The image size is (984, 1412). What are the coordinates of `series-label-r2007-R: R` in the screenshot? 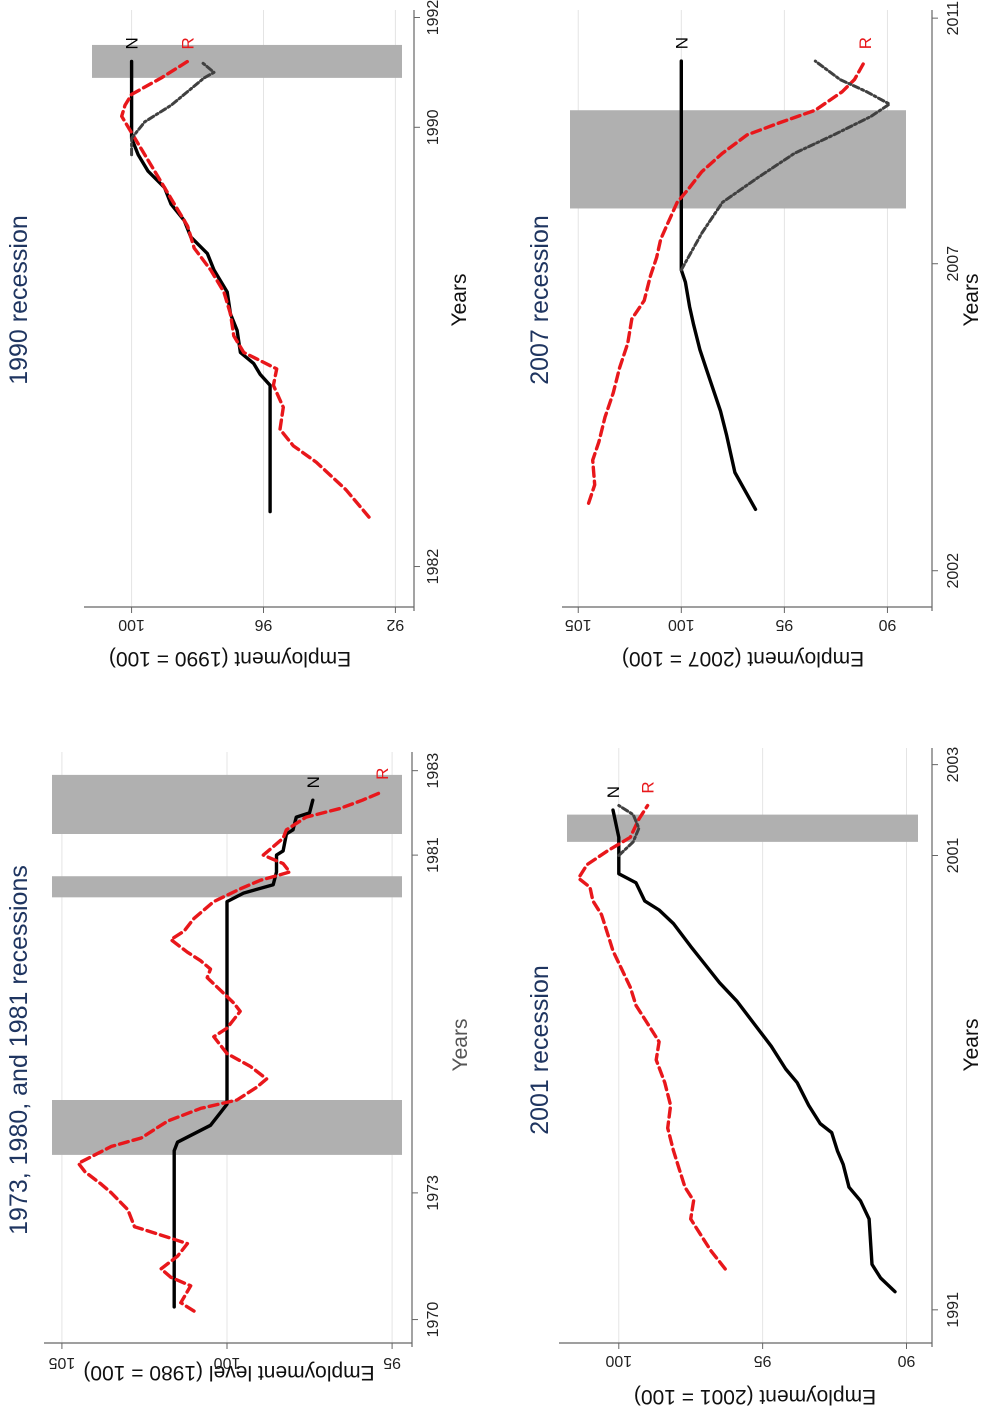 It's located at (865, 43).